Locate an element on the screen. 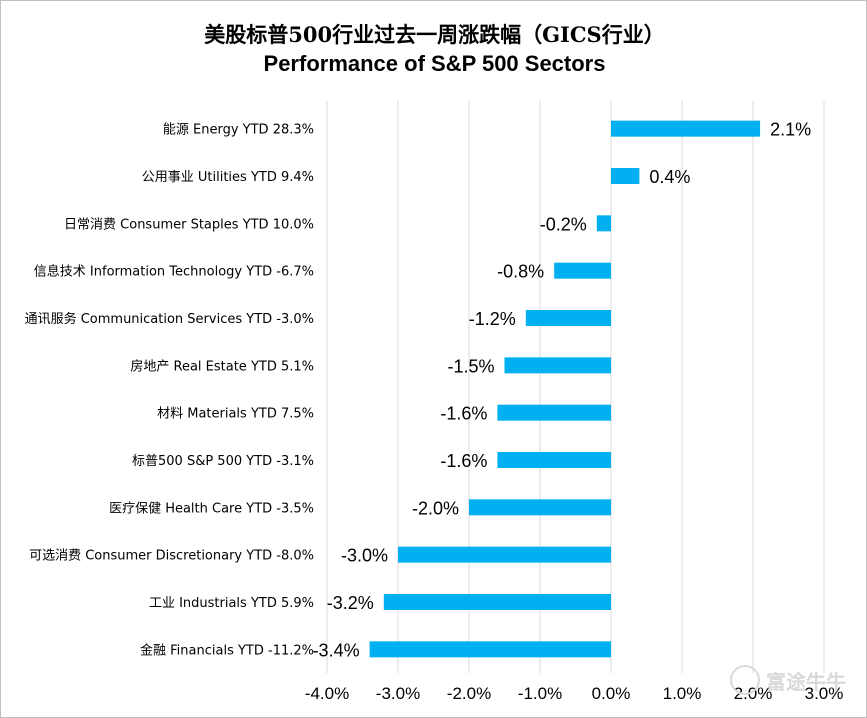  data-label: -2.0% is located at coordinates (435, 508).